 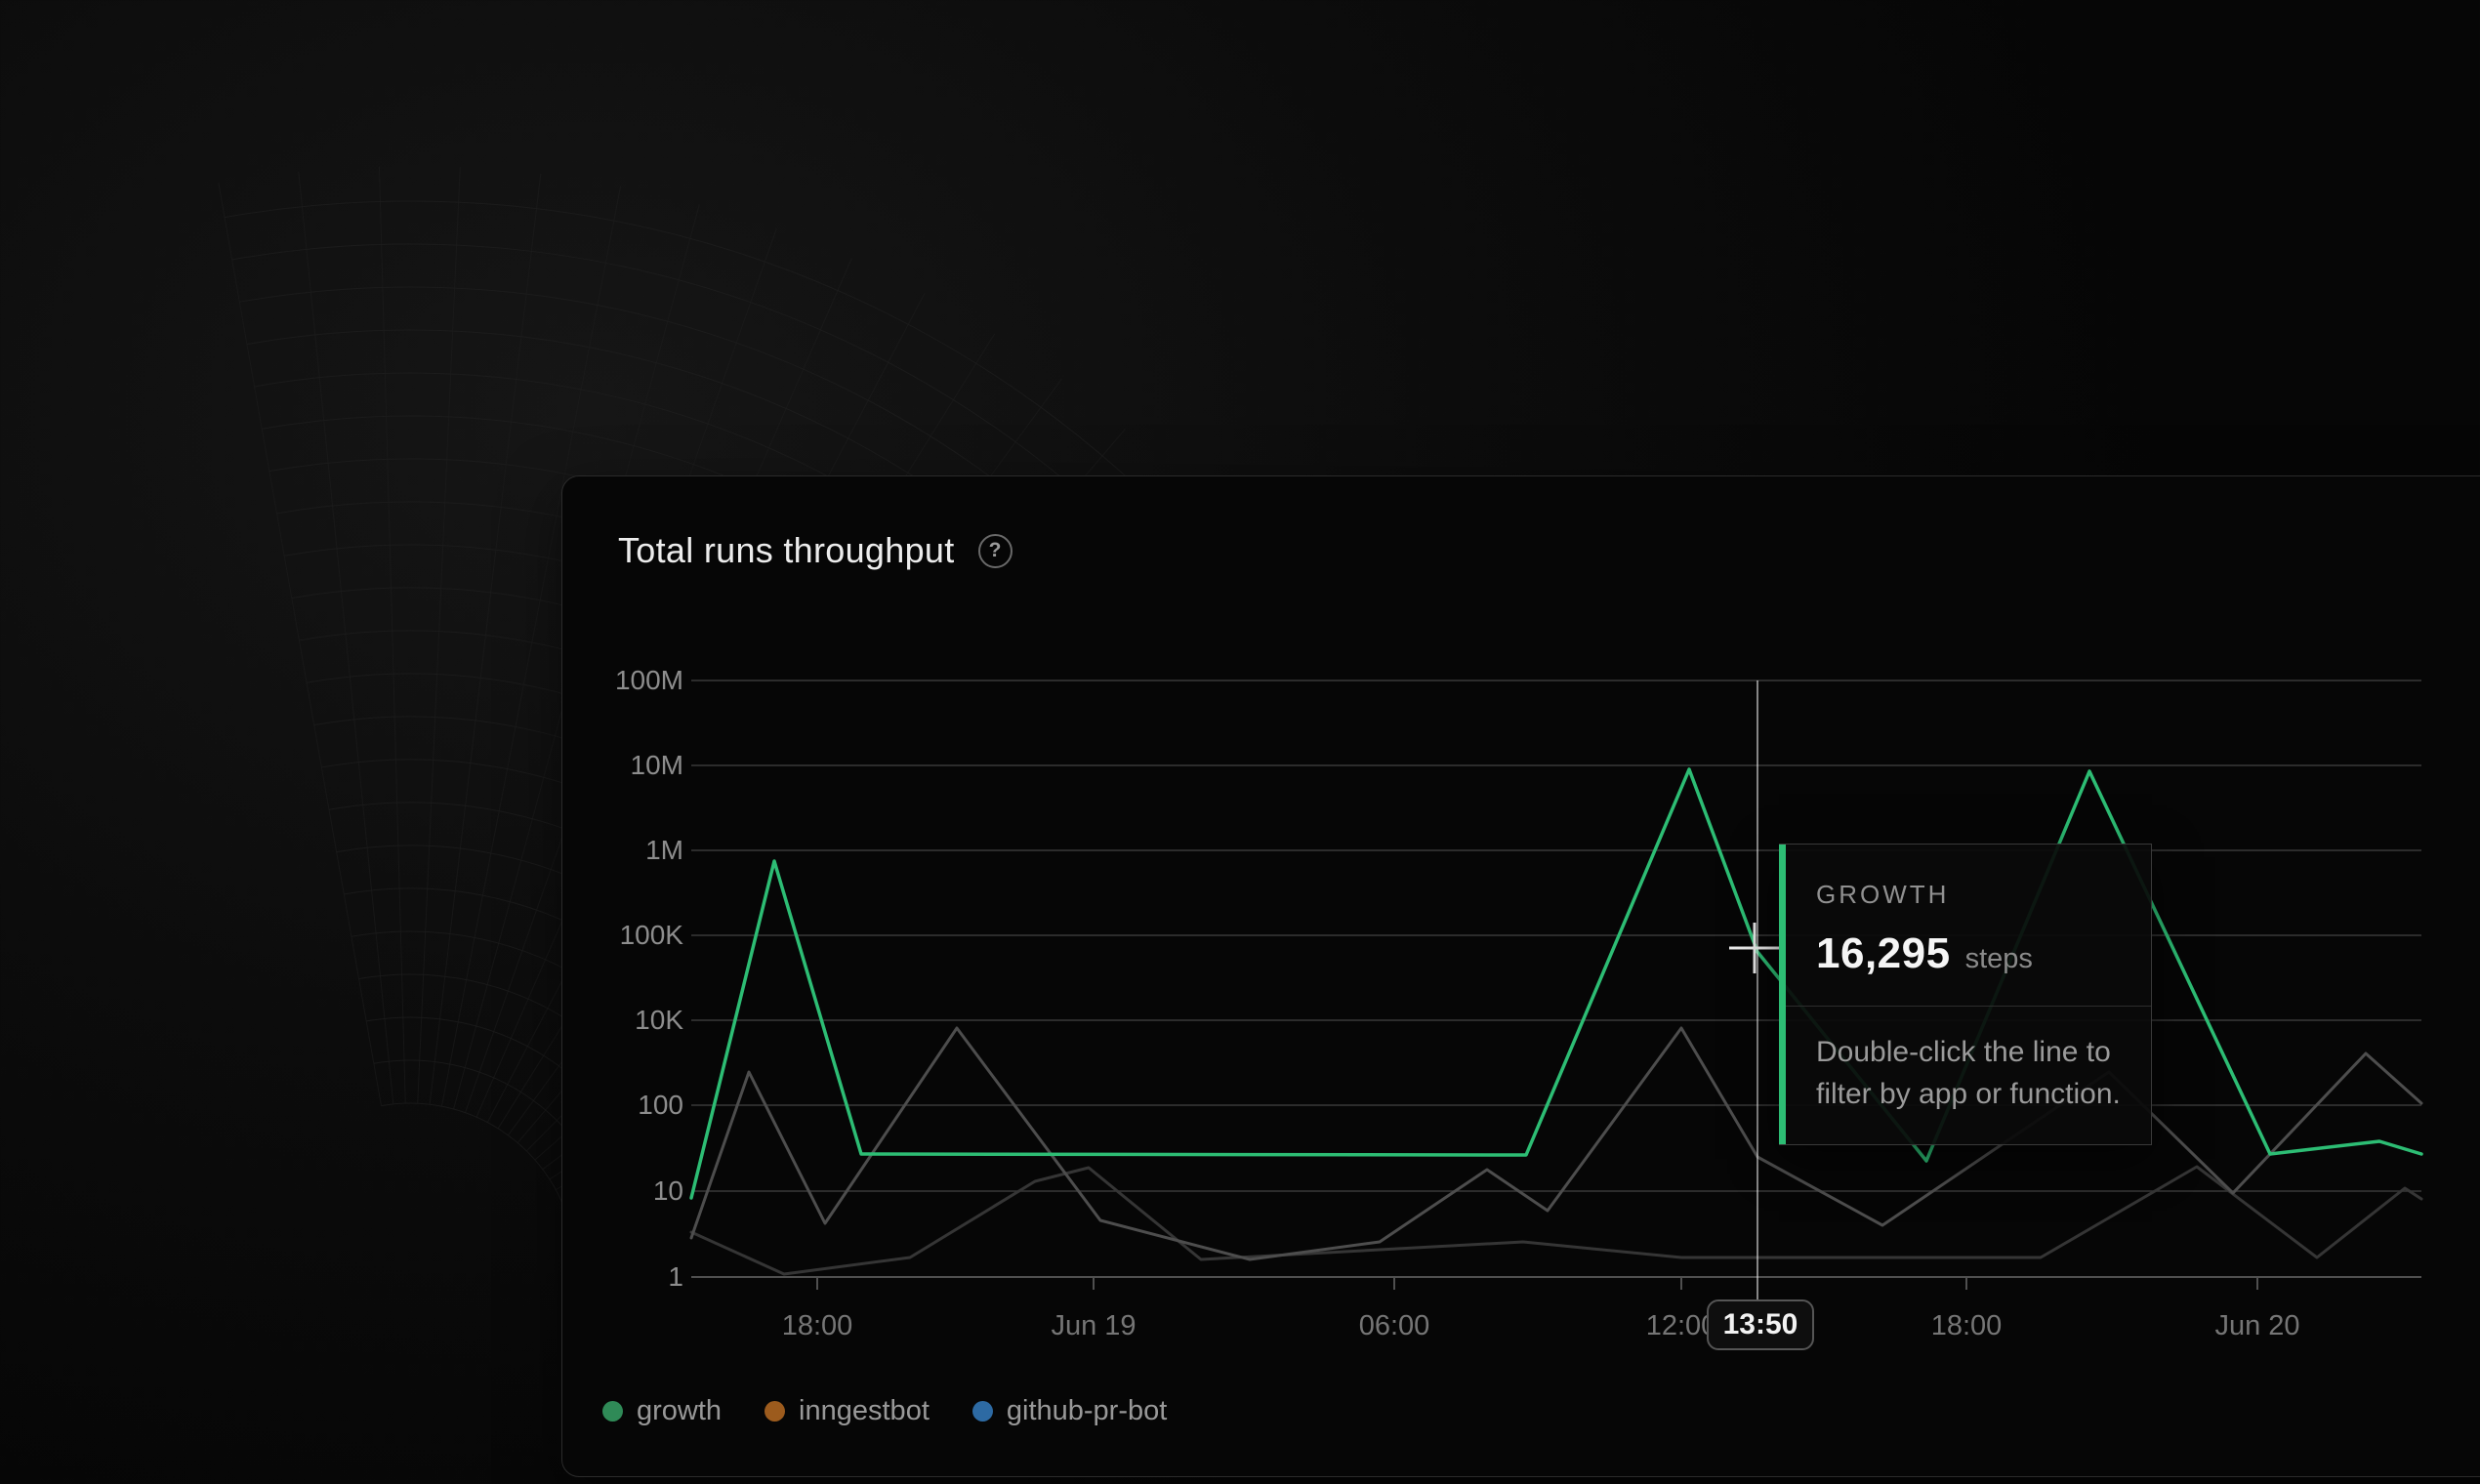 What do you see at coordinates (1681, 1326) in the screenshot?
I see `x-axis-label: 12:00` at bounding box center [1681, 1326].